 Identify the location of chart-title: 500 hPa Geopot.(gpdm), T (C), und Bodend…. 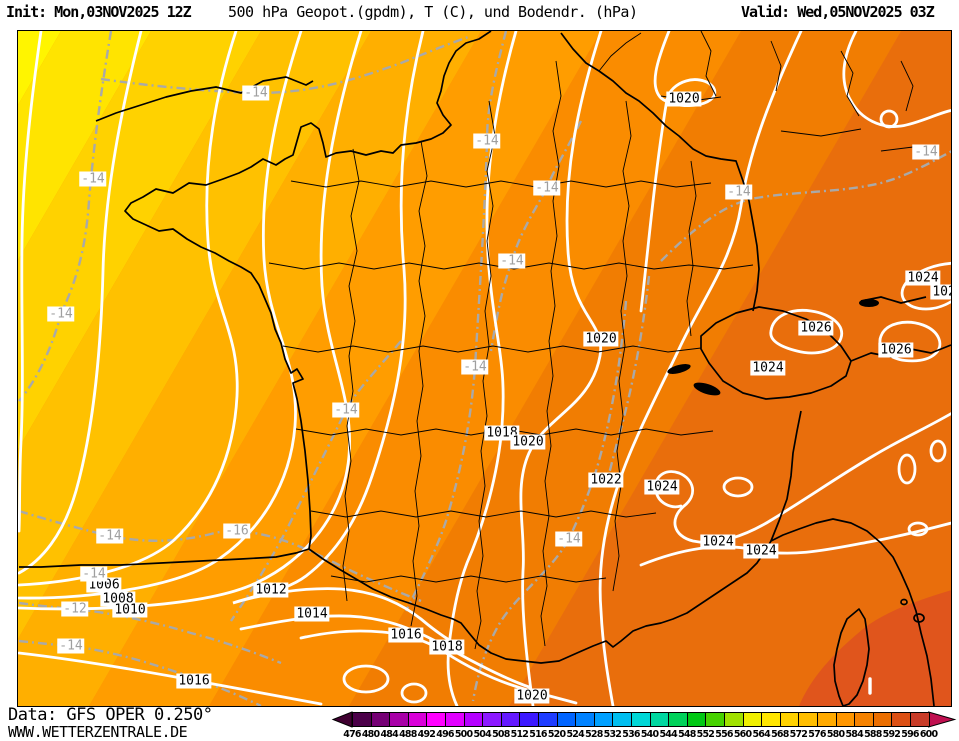
(433, 12).